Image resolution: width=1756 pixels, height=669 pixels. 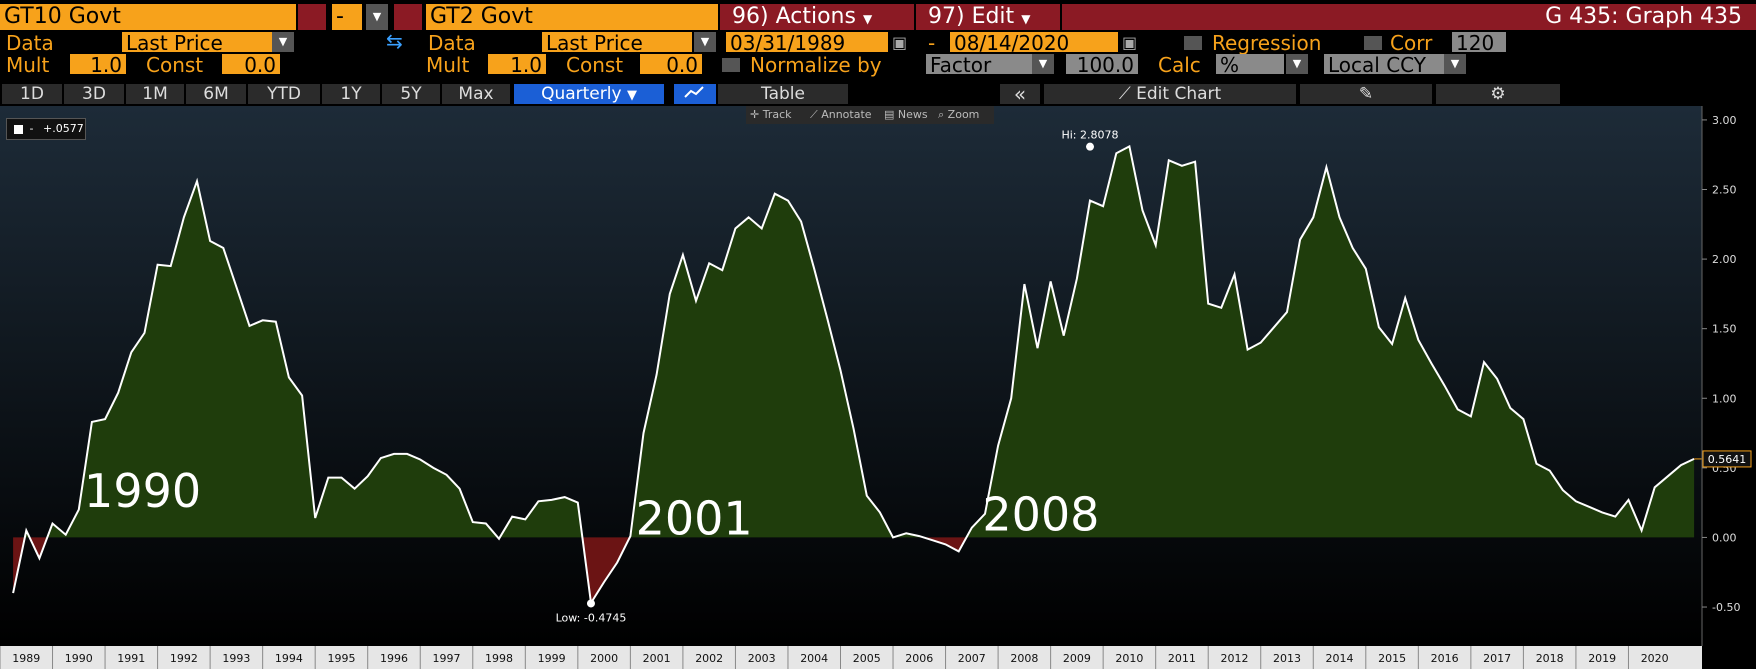 What do you see at coordinates (1034, 43) in the screenshot?
I see `end-date-input: 08/14/2020` at bounding box center [1034, 43].